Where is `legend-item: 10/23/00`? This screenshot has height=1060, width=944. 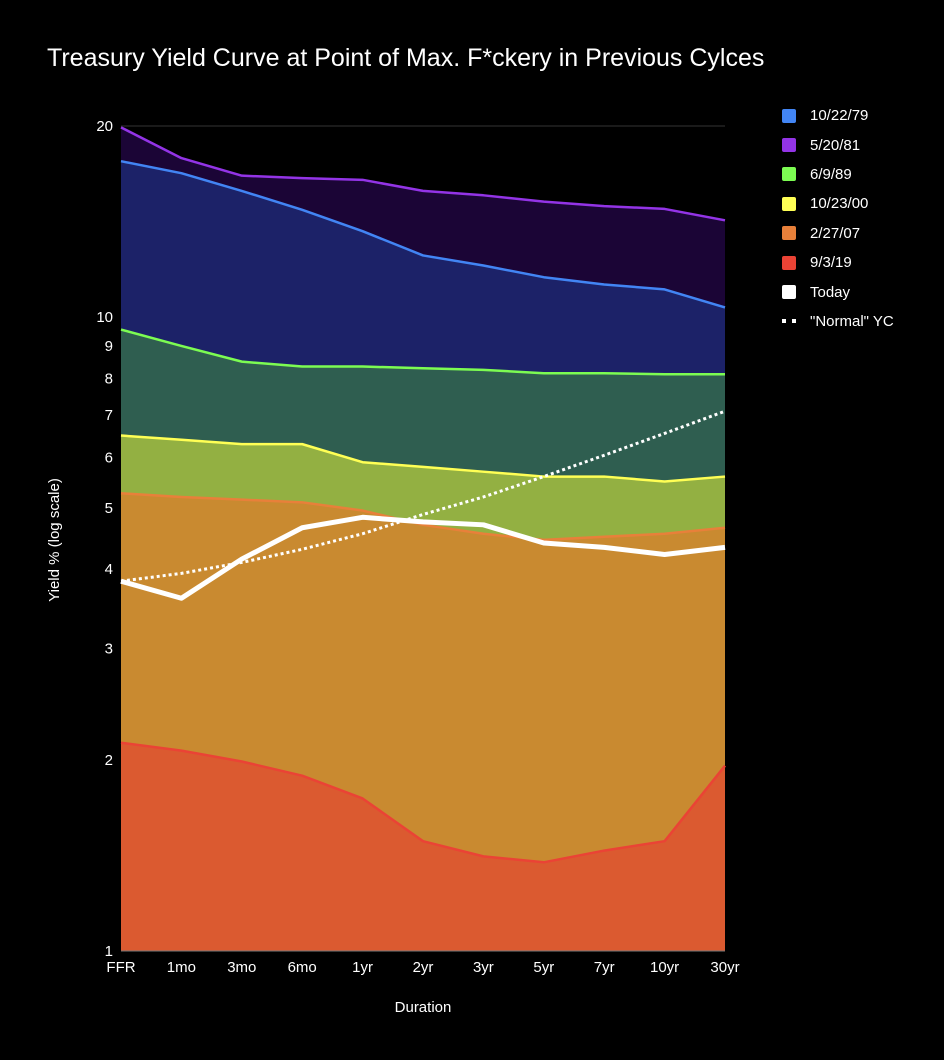 legend-item: 10/23/00 is located at coordinates (838, 203).